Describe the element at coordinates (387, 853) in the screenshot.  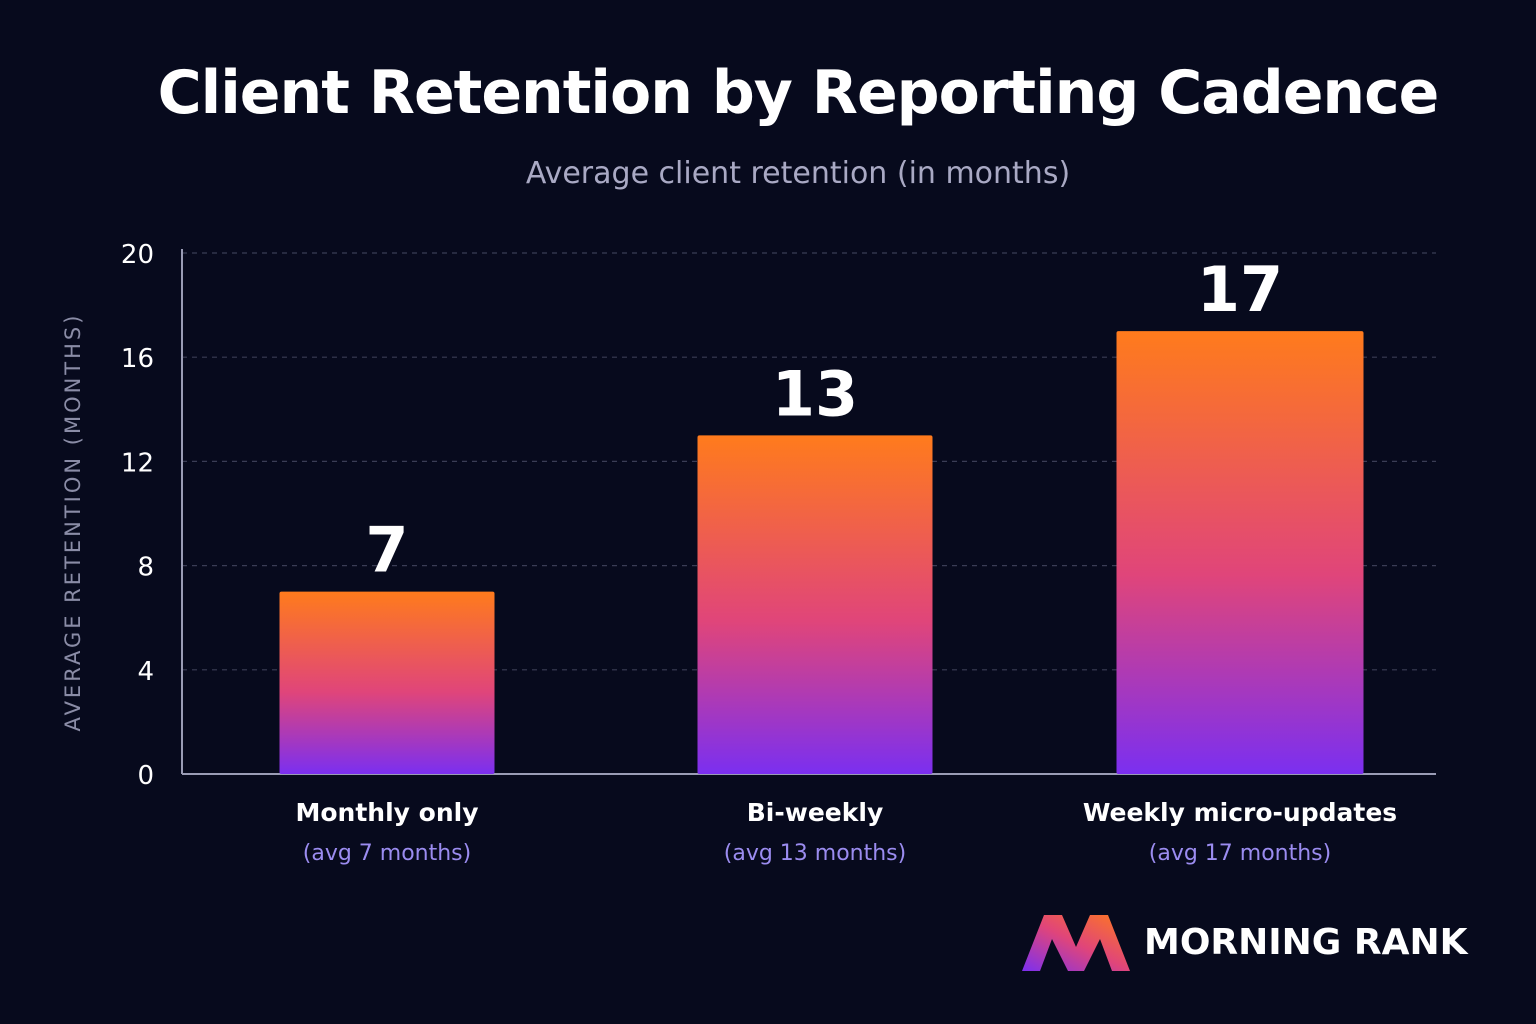
I see `x-tick-sublabel: (avg 7 months)` at that location.